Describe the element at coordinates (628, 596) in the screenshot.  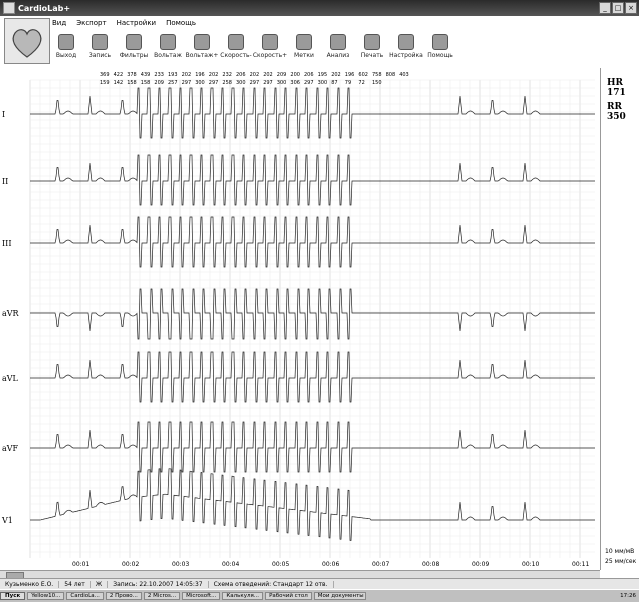
I see `tray-clock: 17:26` at that location.